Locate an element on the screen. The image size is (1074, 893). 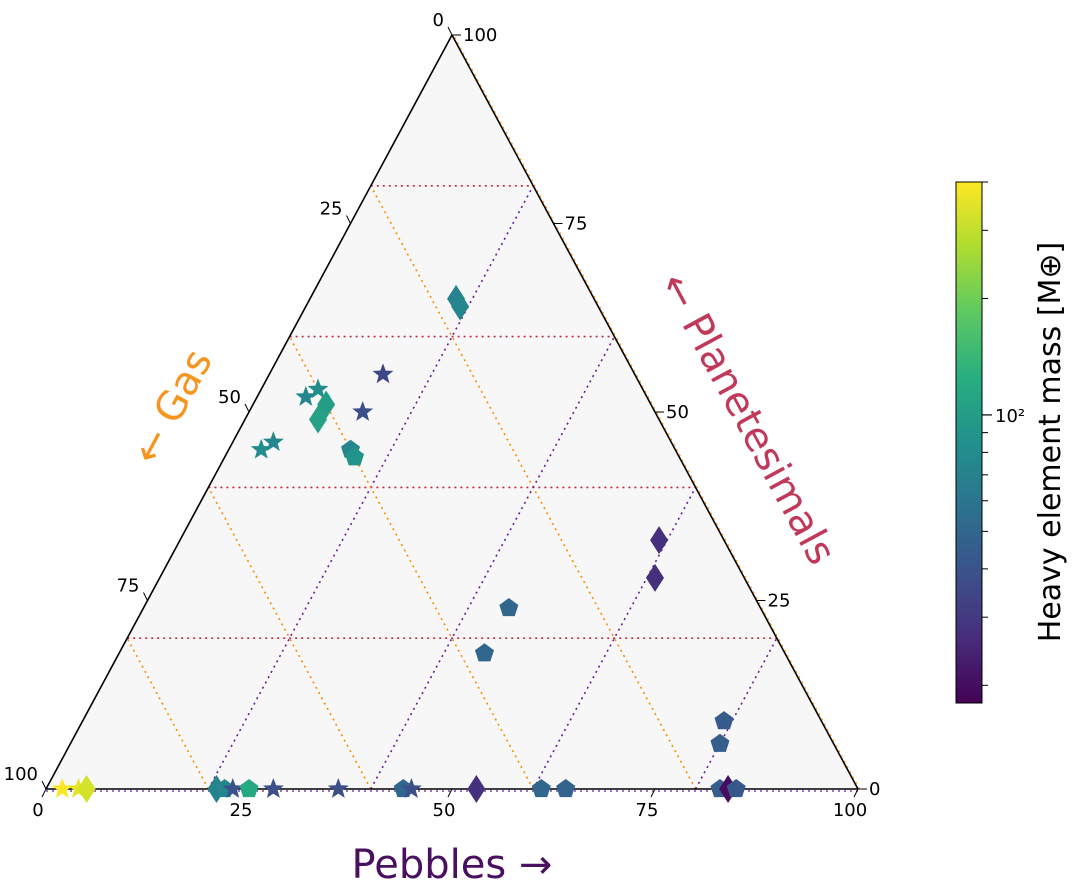
tick-label-planetesimals: 25 is located at coordinates (779, 601).